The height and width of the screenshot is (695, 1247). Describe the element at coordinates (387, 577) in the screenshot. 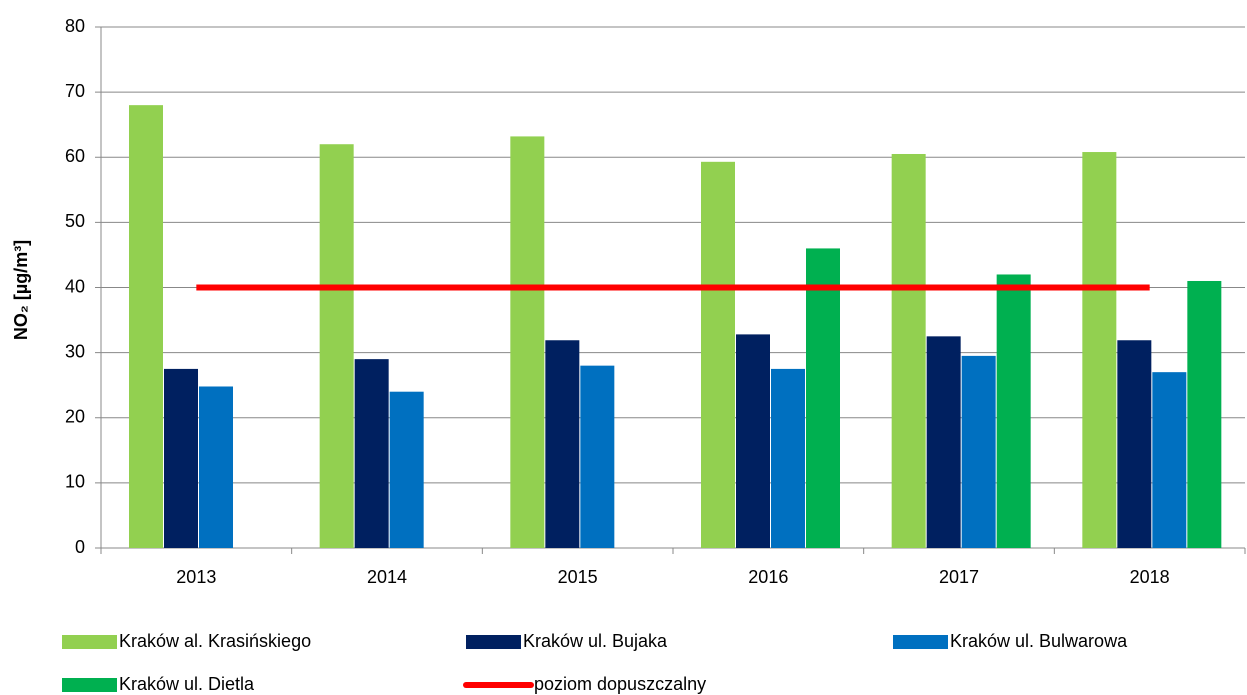

I see `x-tick-label: 2014` at that location.